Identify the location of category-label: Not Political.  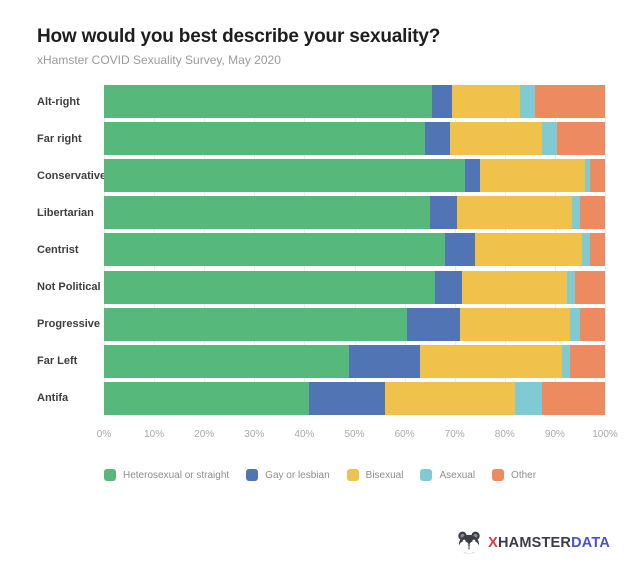
(69, 287).